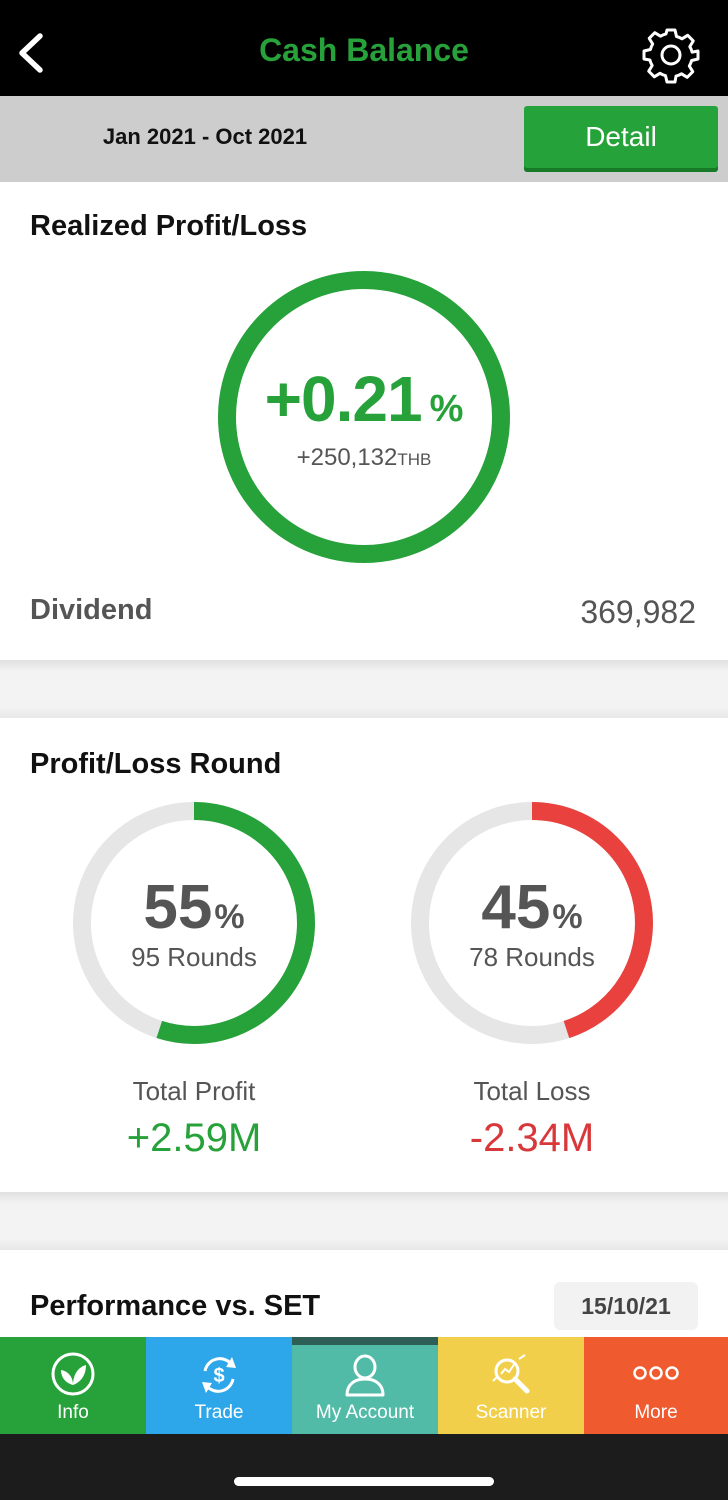 The image size is (728, 1500). I want to click on period-range: Jan 2021 - Oct 2021, so click(205, 136).